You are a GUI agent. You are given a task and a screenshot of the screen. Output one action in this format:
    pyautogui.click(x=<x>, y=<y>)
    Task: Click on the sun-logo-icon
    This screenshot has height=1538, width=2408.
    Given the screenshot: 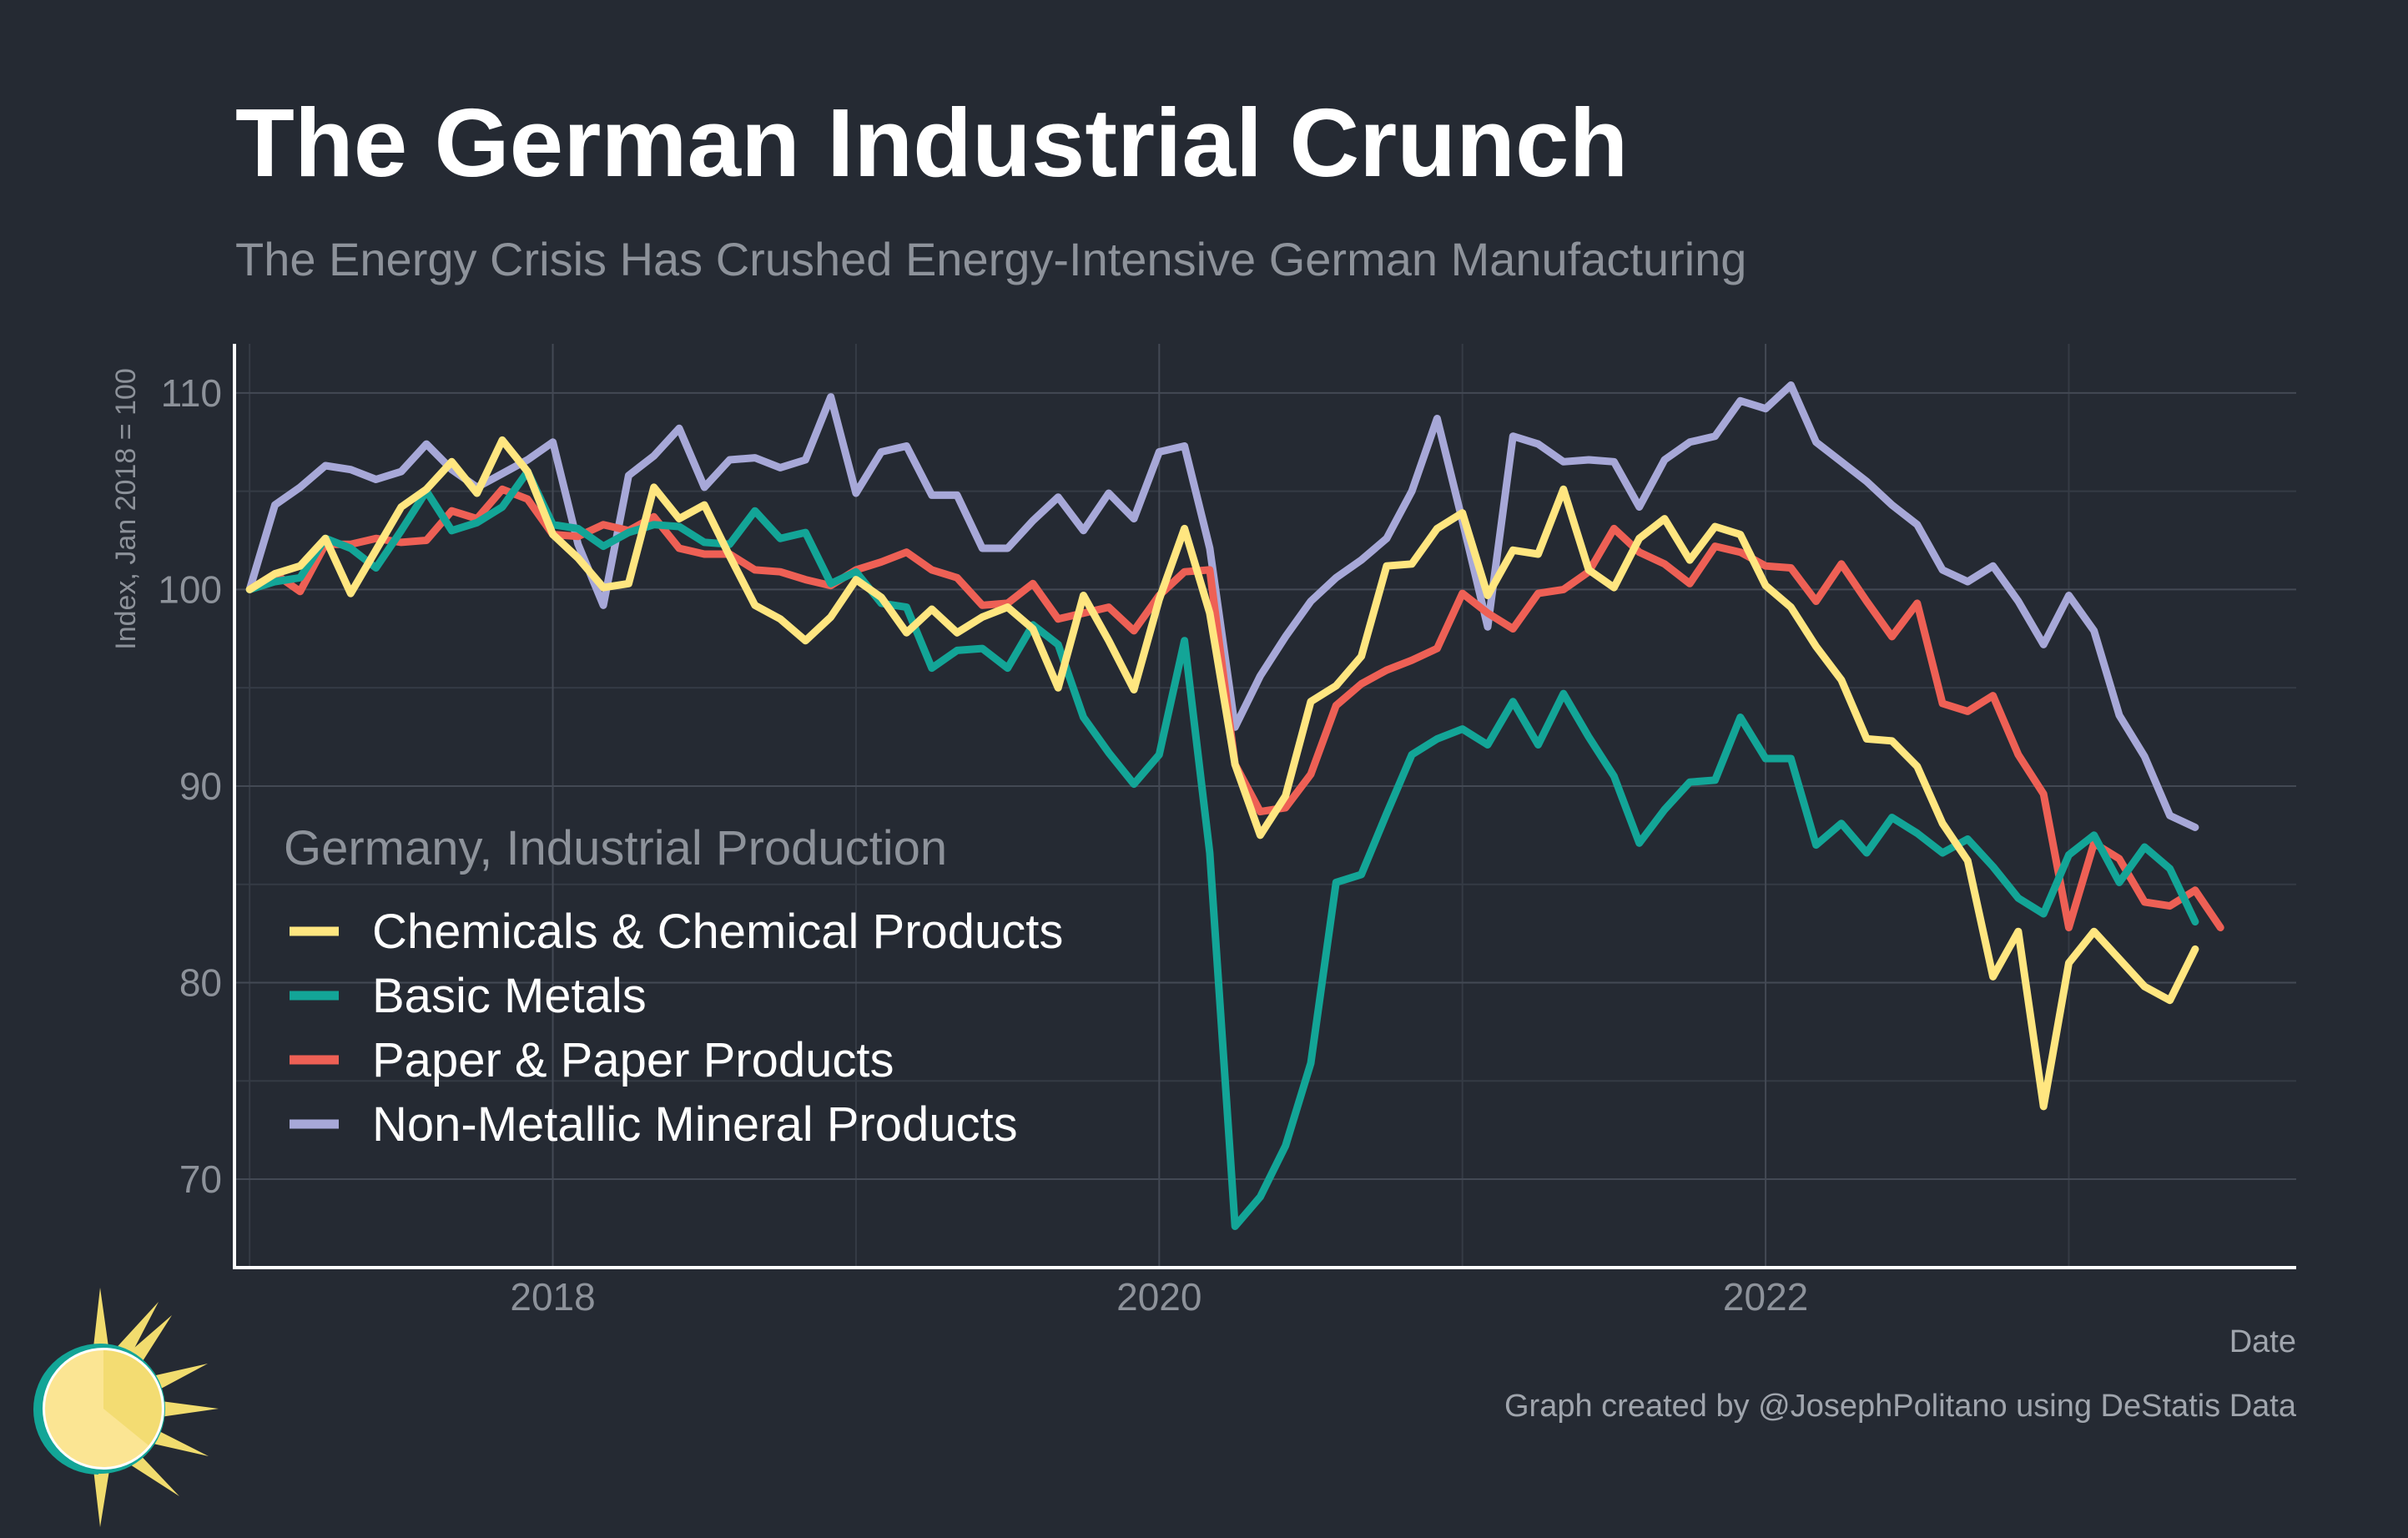 What is the action you would take?
    pyautogui.click(x=126, y=1407)
    